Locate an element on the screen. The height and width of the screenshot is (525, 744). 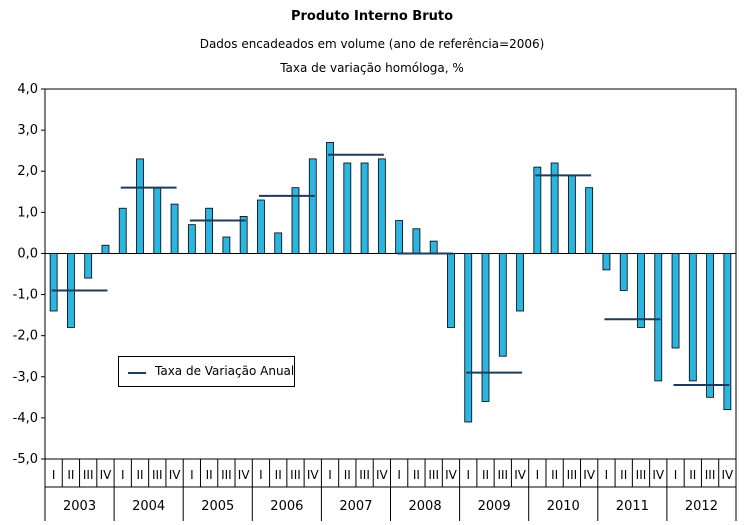
bar-q4-2008 is located at coordinates (451, 290).